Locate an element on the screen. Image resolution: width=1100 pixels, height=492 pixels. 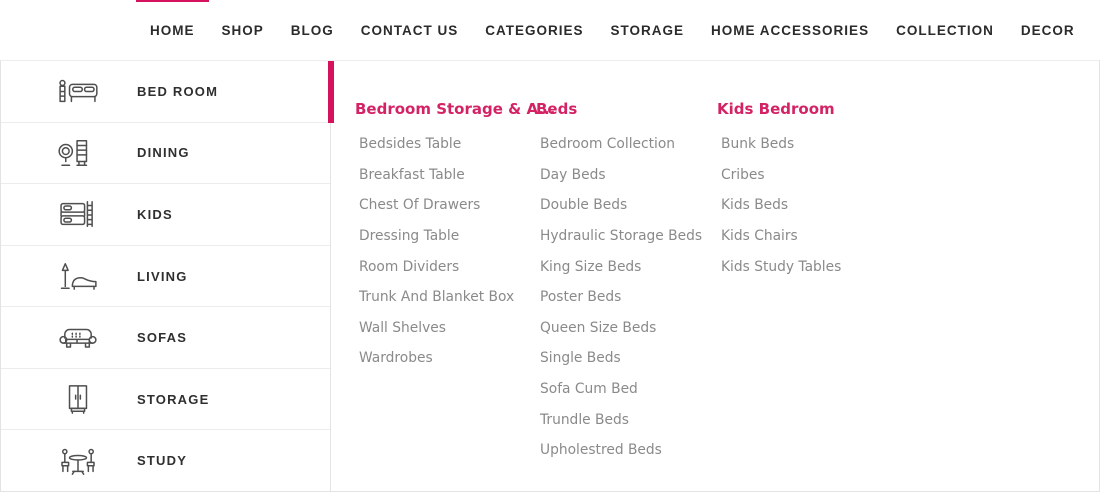
sidebar-item-kids: KIDS is located at coordinates (165, 215).